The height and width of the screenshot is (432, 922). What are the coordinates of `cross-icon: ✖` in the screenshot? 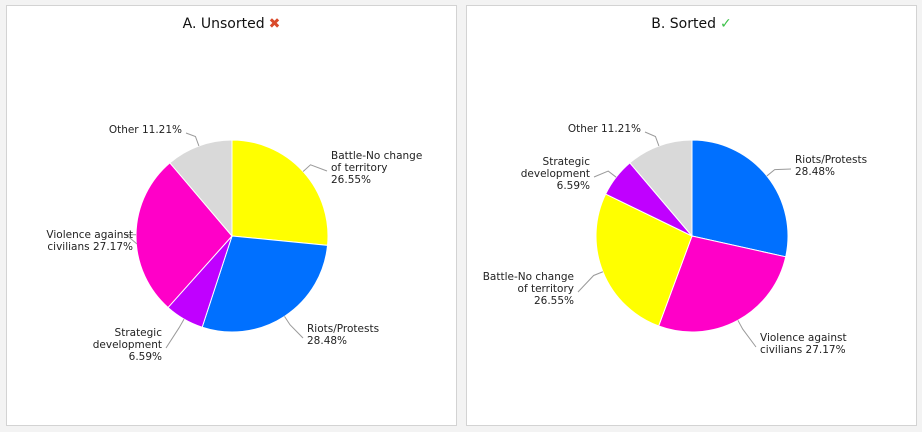 It's located at (274, 24).